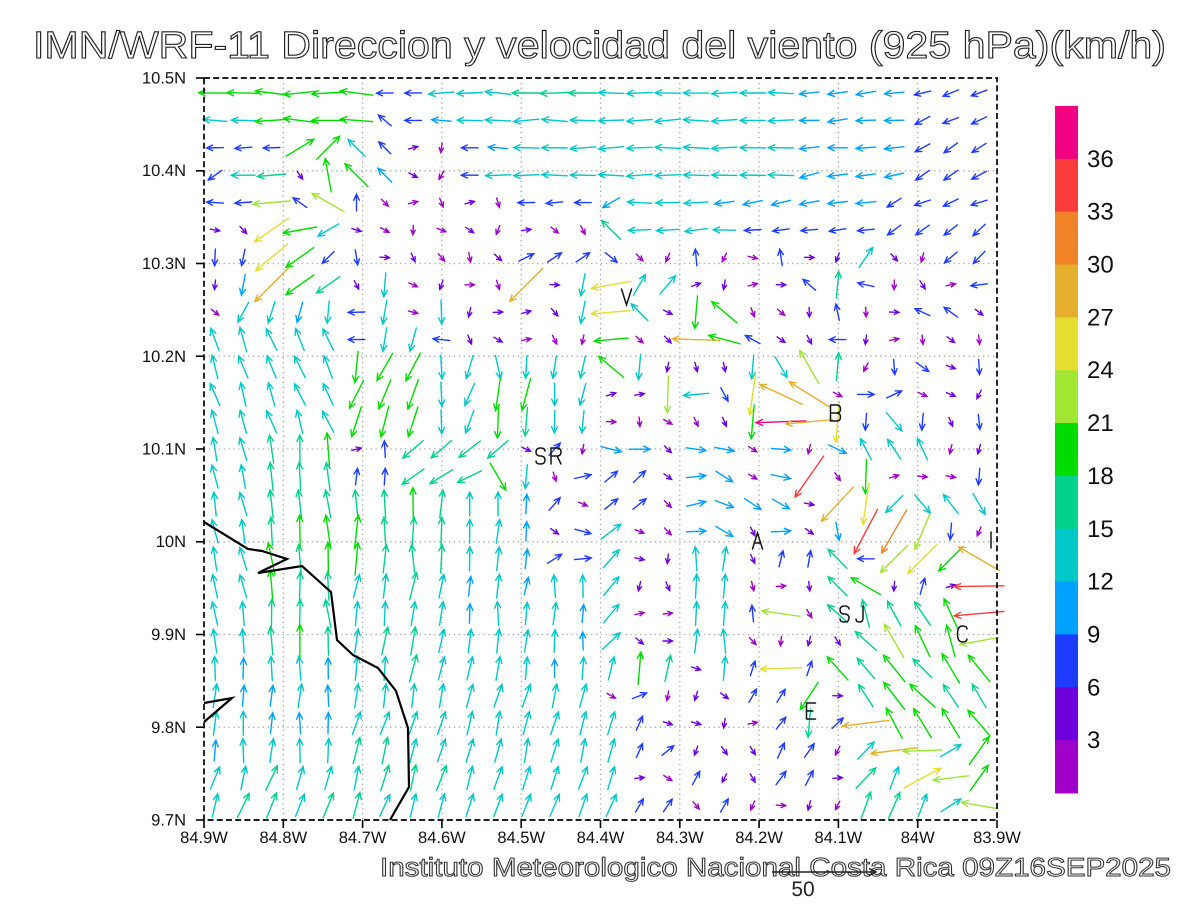 The width and height of the screenshot is (1200, 905). Describe the element at coordinates (1100, 265) in the screenshot. I see `svg-text: 30` at that location.